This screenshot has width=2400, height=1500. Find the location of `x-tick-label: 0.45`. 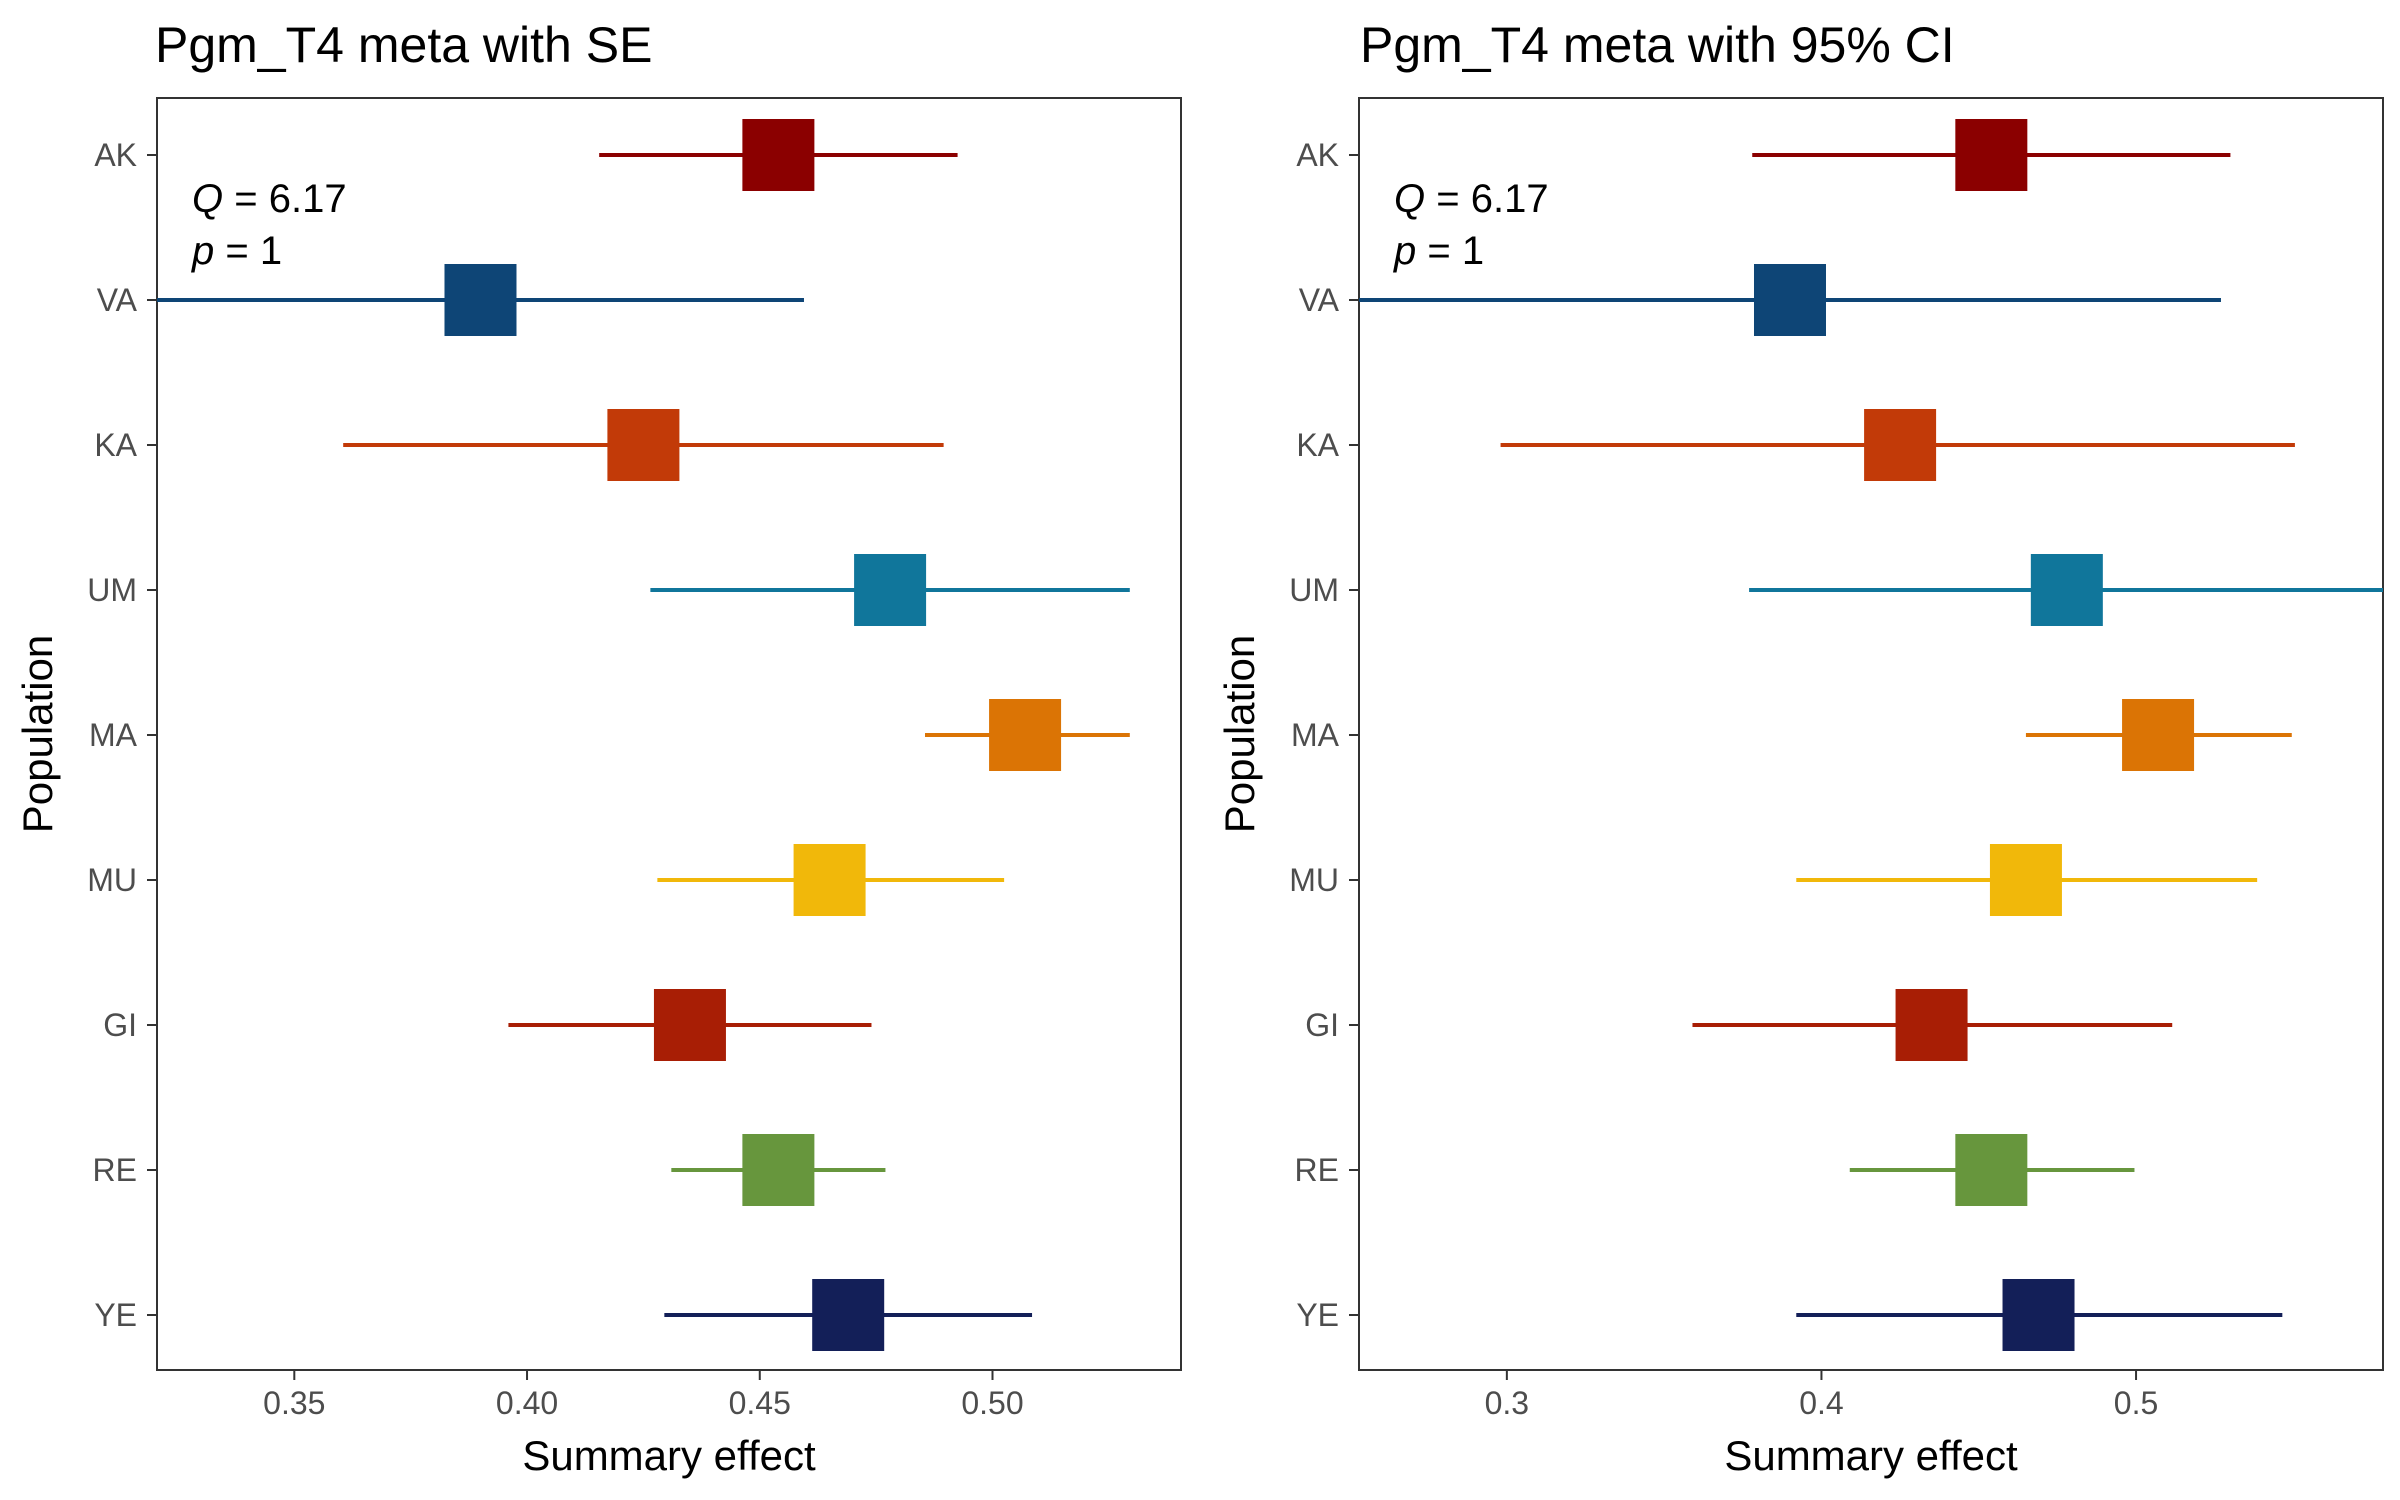

x-tick-label: 0.45 is located at coordinates (760, 1403).